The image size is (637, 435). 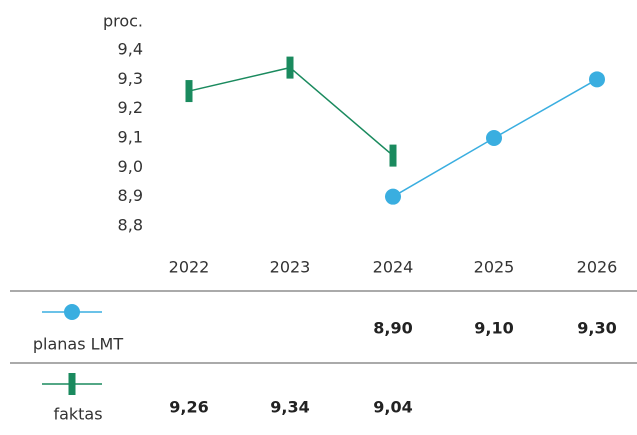 I want to click on x-tick-label: 2026, so click(x=597, y=267).